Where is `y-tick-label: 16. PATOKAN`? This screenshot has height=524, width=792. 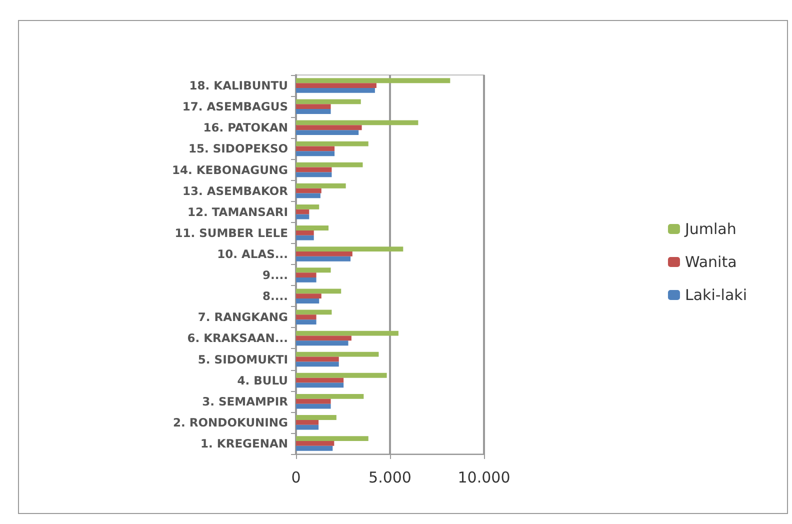
y-tick-label: 16. PATOKAN is located at coordinates (245, 127).